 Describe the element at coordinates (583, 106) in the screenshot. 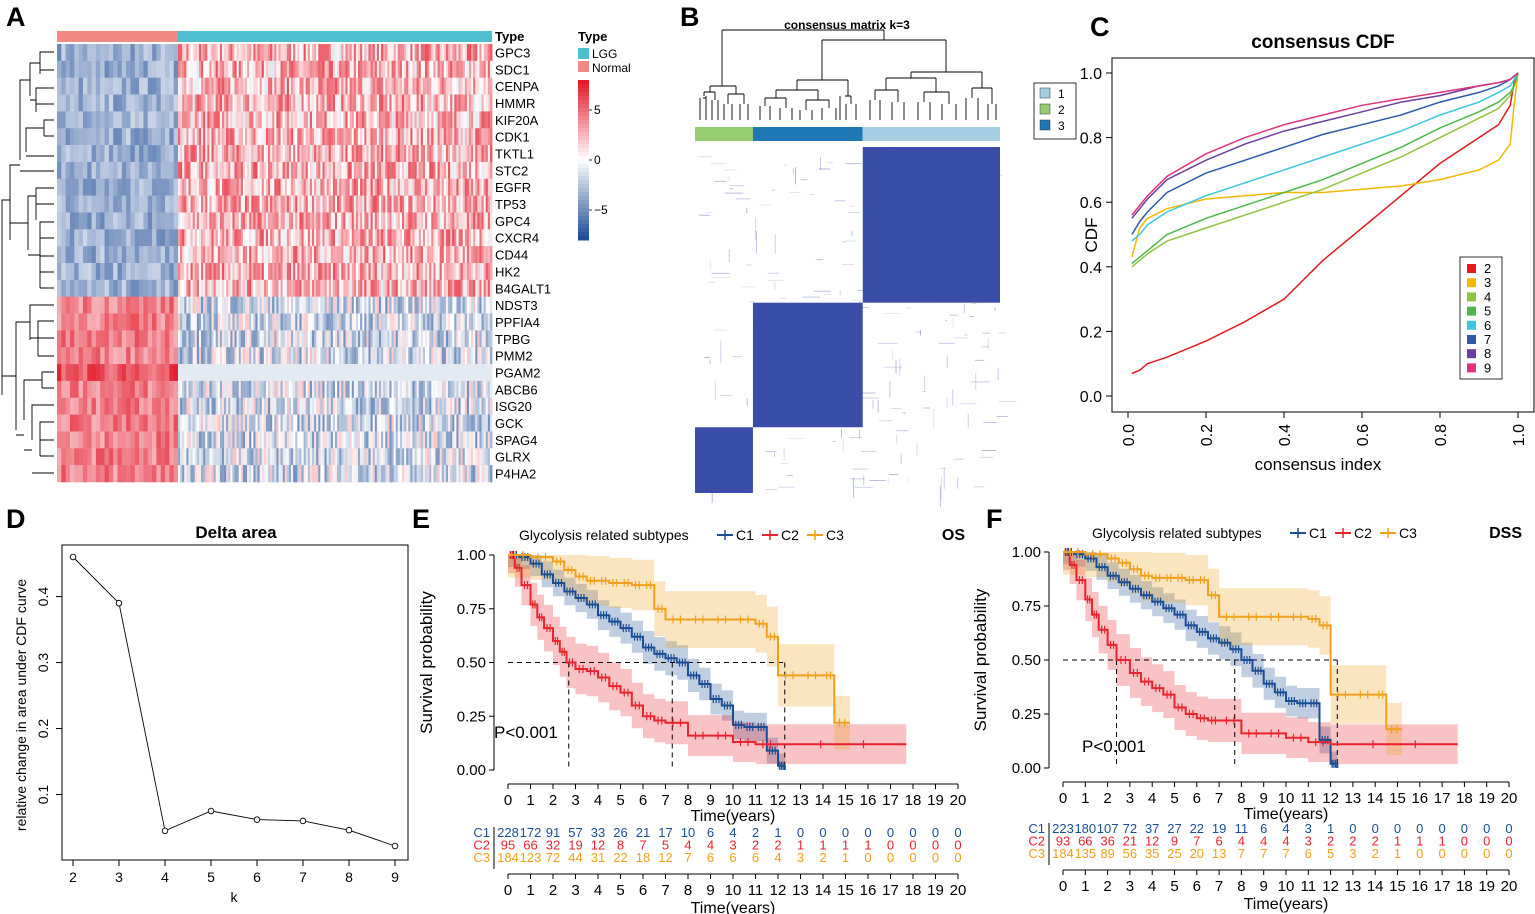

I see `colorbar-step` at that location.